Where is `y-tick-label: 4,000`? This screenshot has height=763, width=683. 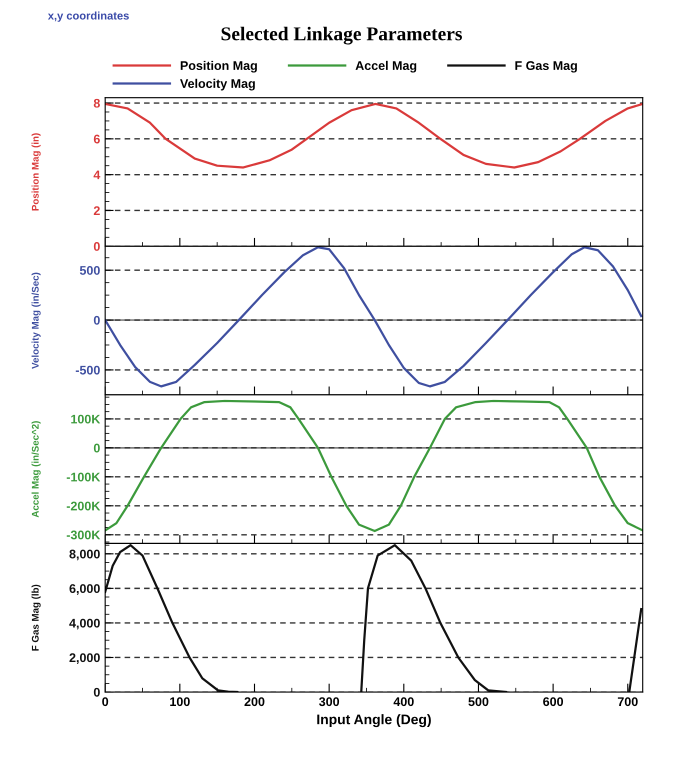 y-tick-label: 4,000 is located at coordinates (84, 624).